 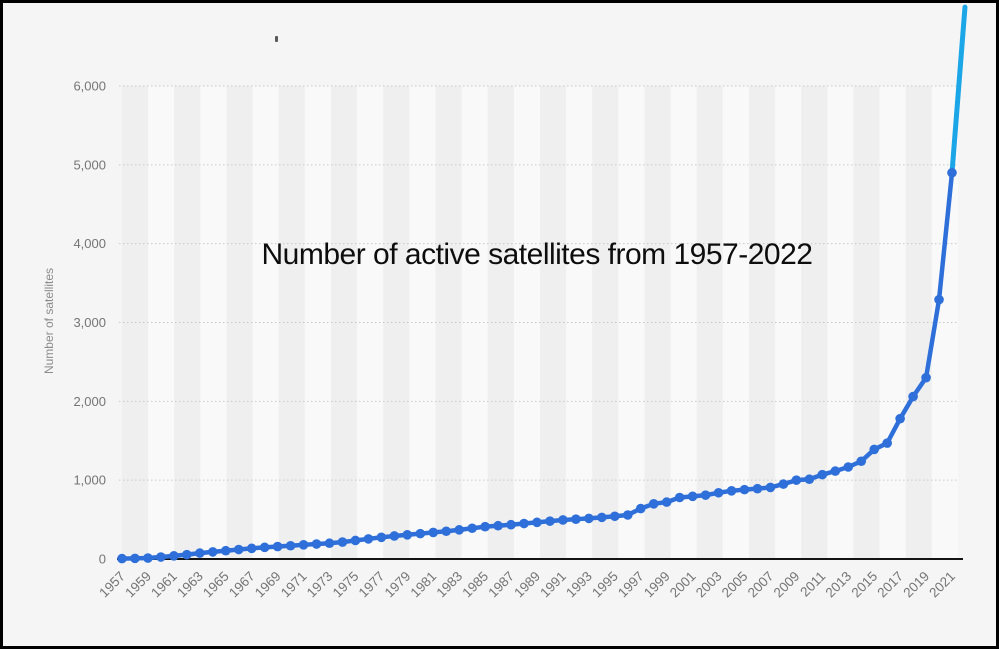 I want to click on data-point-1958, so click(x=135, y=558).